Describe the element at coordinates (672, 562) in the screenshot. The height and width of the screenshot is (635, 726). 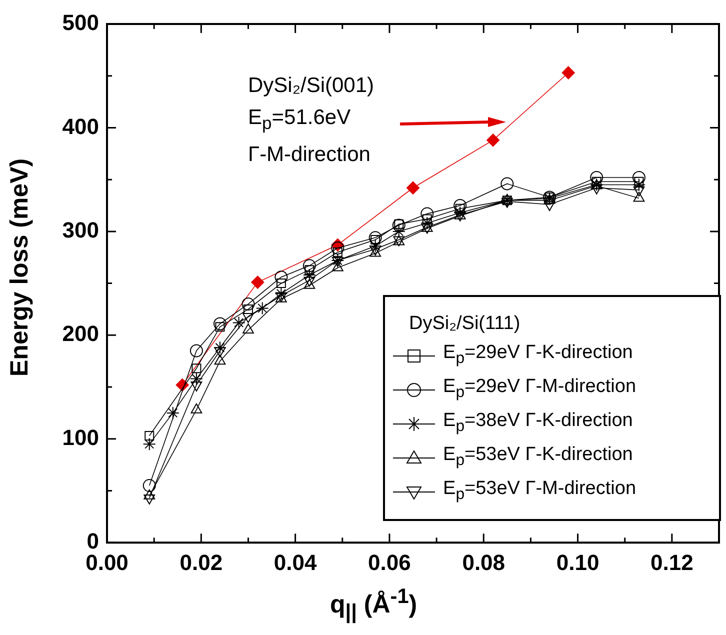
I see `x-tick-label: 0.12` at that location.